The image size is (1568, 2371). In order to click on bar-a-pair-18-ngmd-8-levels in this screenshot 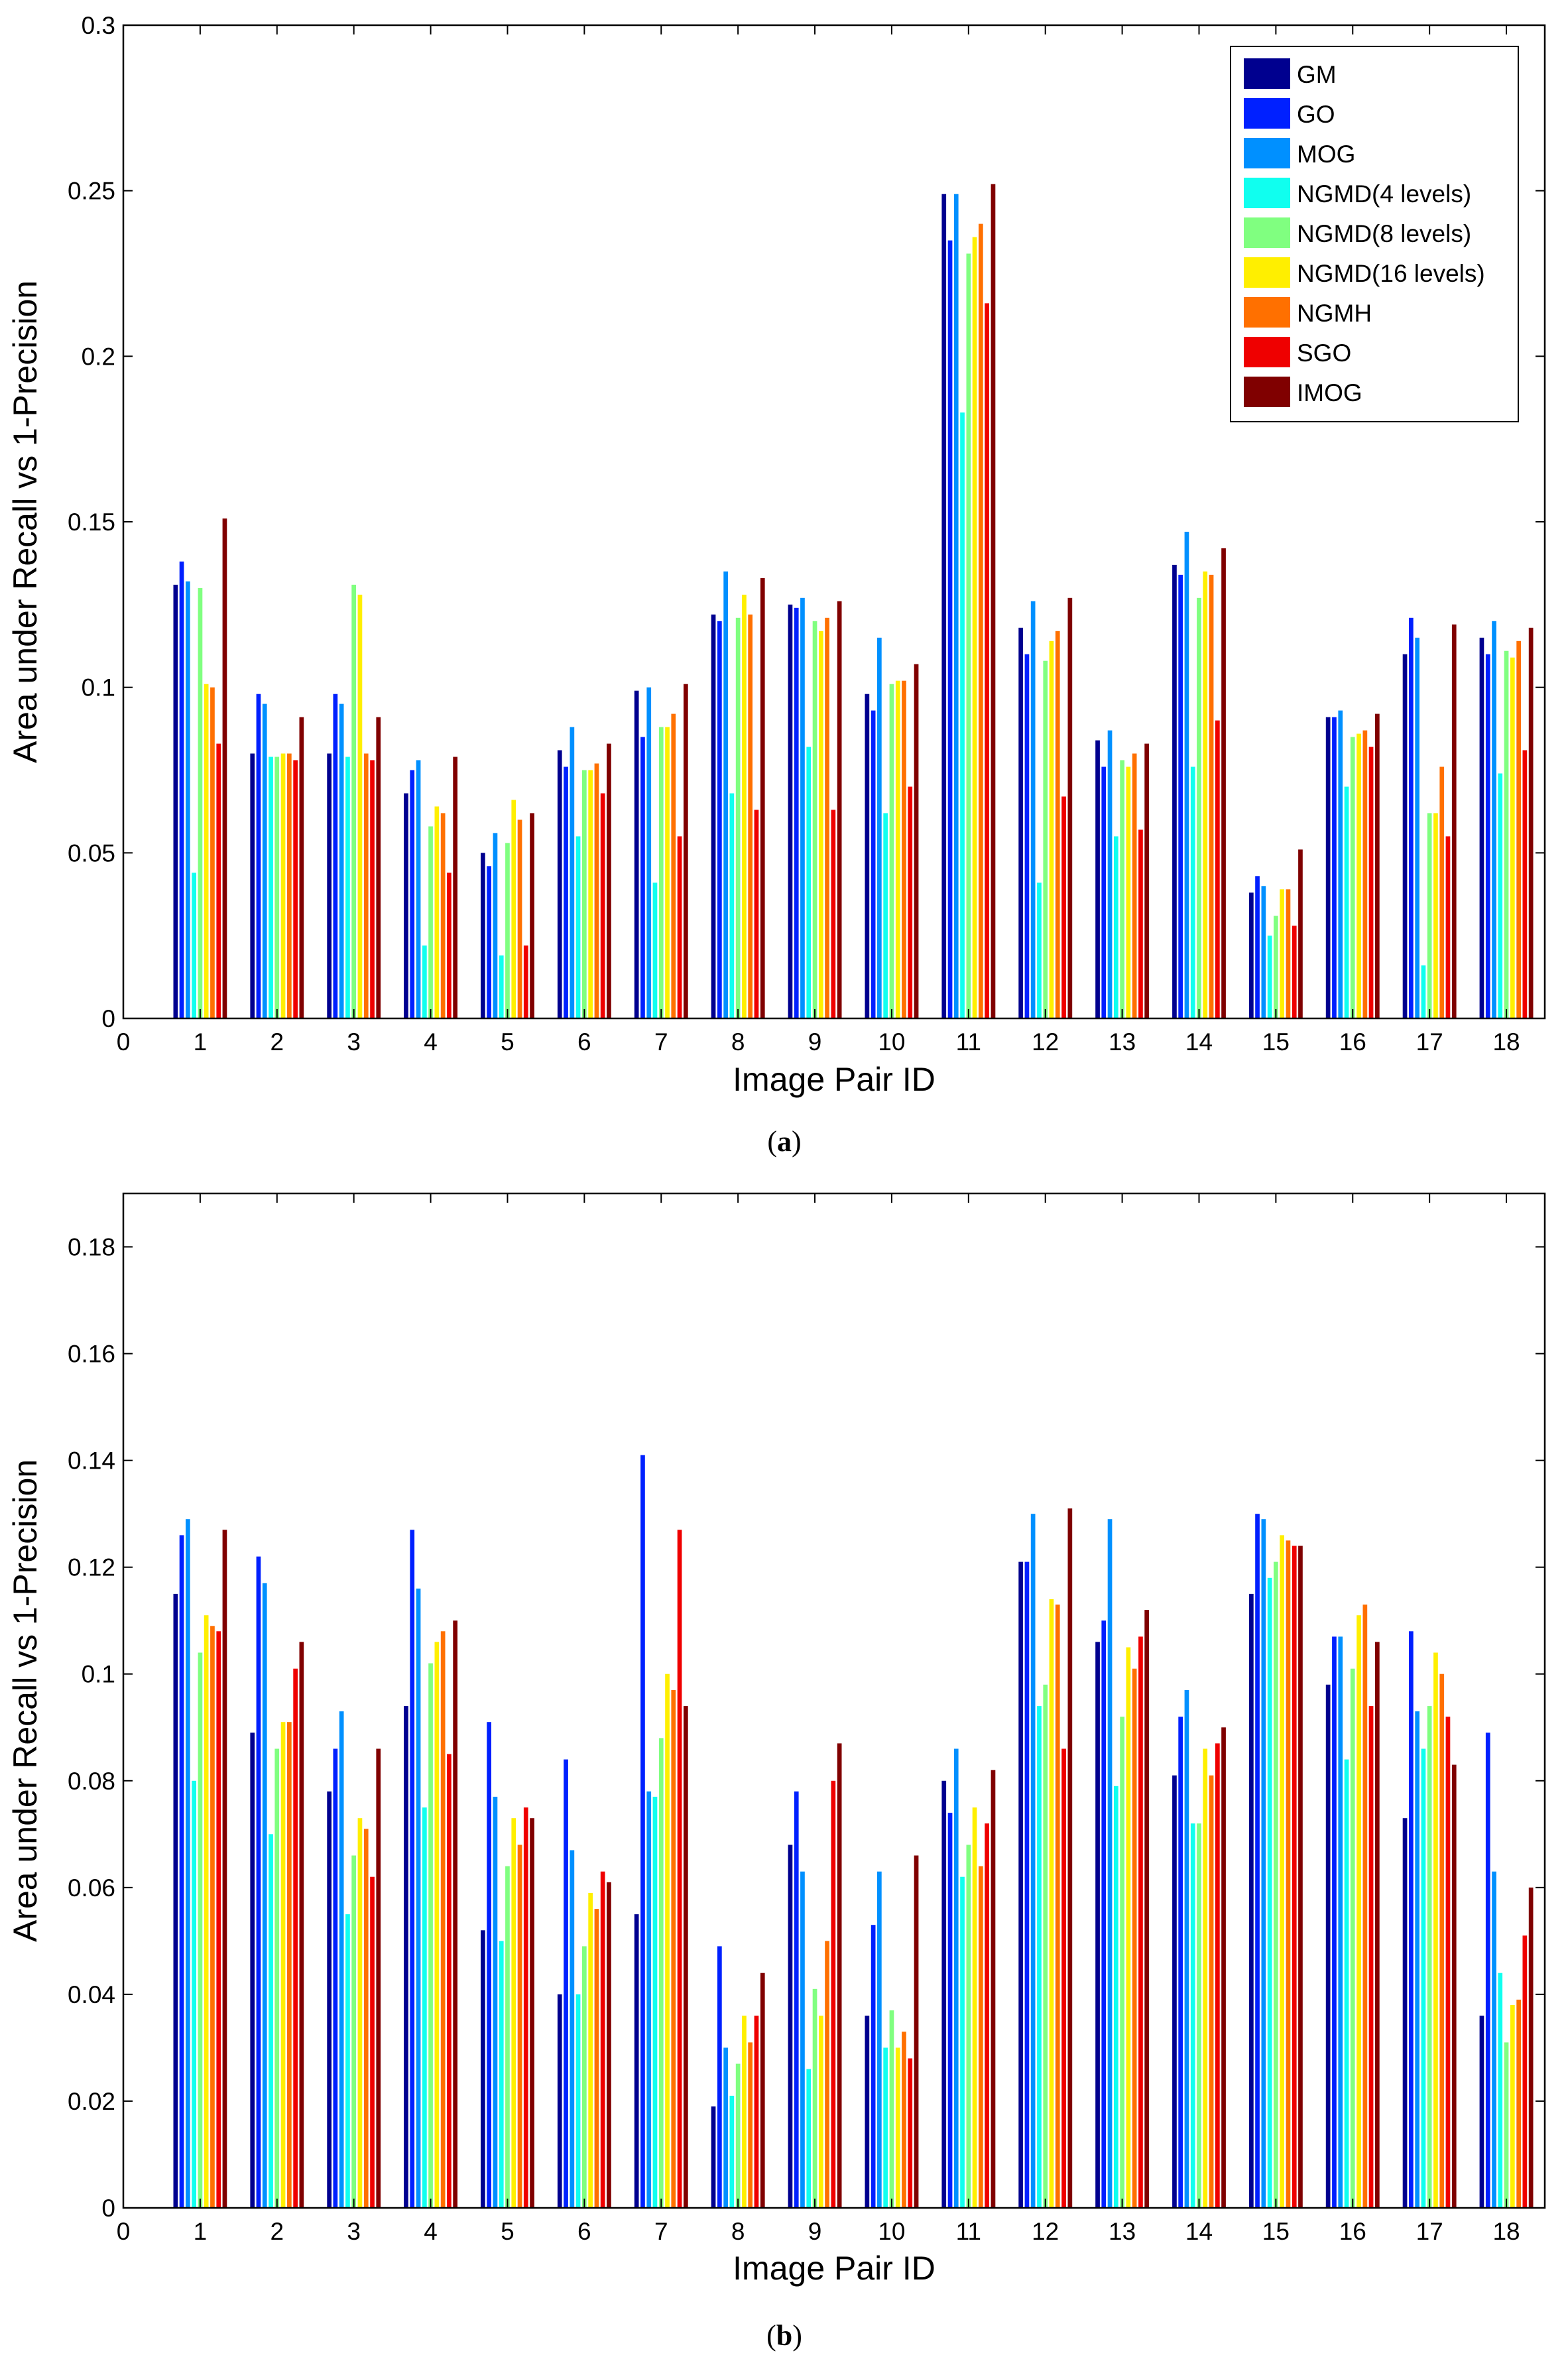, I will do `click(1506, 834)`.